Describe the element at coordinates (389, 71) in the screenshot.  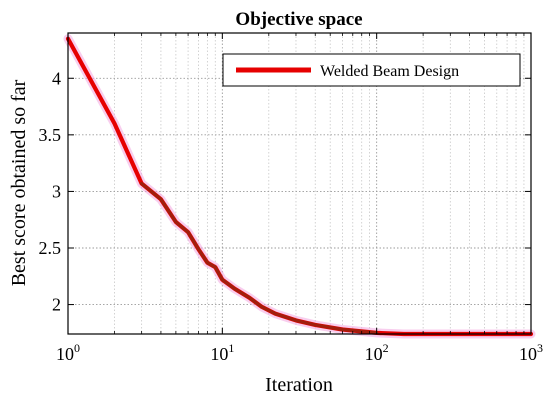
I see `legend-label: Welded Beam Design` at that location.